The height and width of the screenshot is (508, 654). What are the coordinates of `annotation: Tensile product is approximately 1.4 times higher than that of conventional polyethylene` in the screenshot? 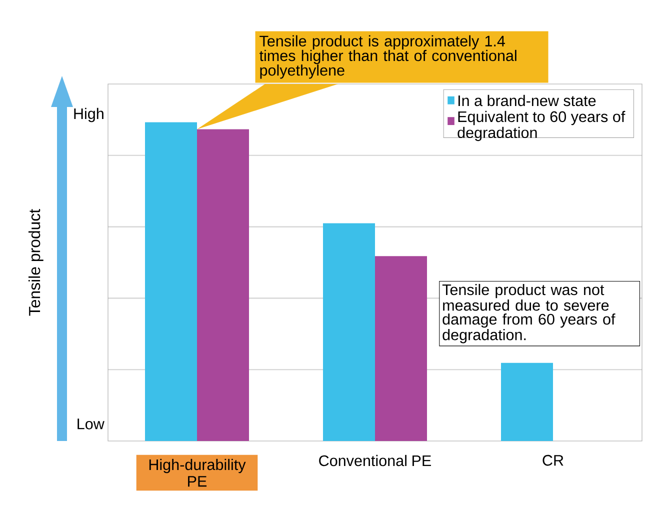 It's located at (387, 57).